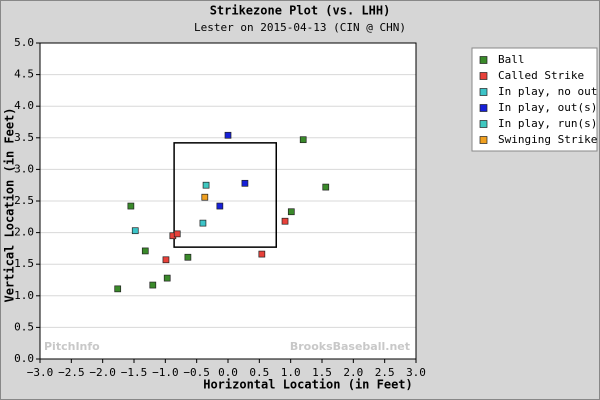 This screenshot has height=400, width=600. Describe the element at coordinates (24, 42) in the screenshot. I see `y-tick-label: 5.0` at that location.